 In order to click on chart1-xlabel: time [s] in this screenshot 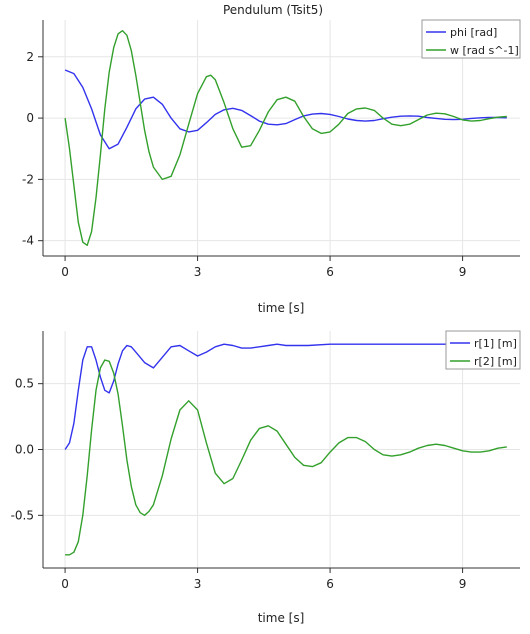, I will do `click(281, 308)`.